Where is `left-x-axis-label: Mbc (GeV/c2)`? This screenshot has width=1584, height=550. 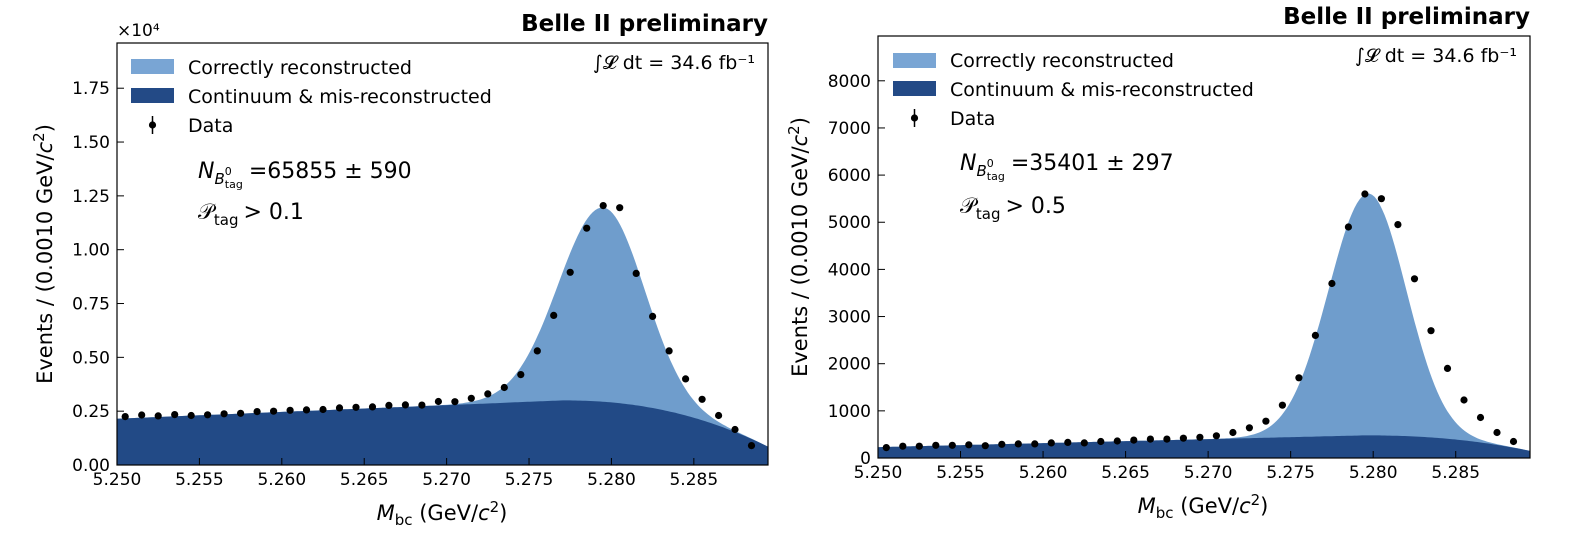
left-x-axis-label: Mbc (GeV/c2) is located at coordinates (442, 513).